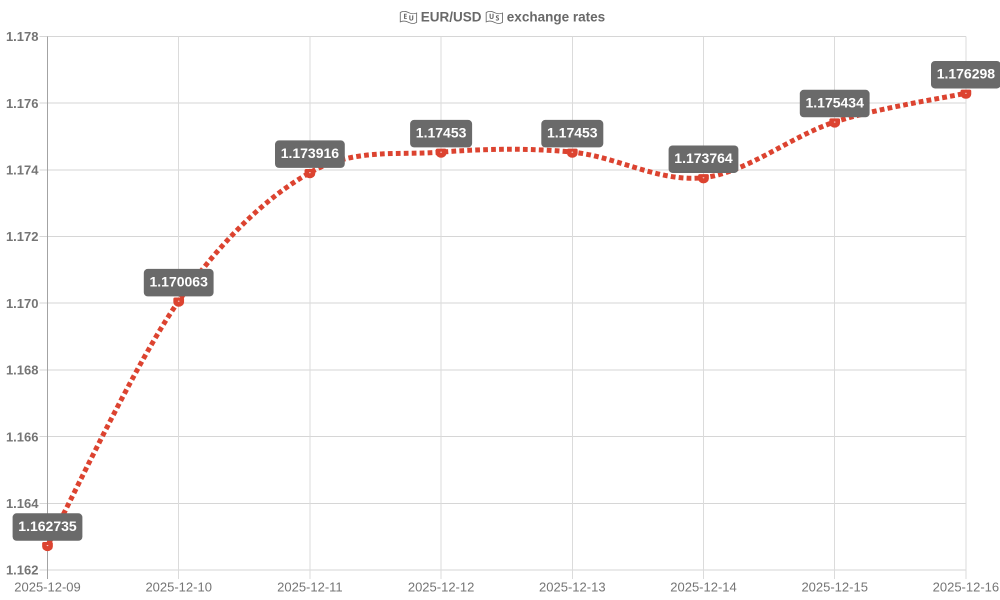  Describe the element at coordinates (22, 503) in the screenshot. I see `svg-text: 1.164` at that location.